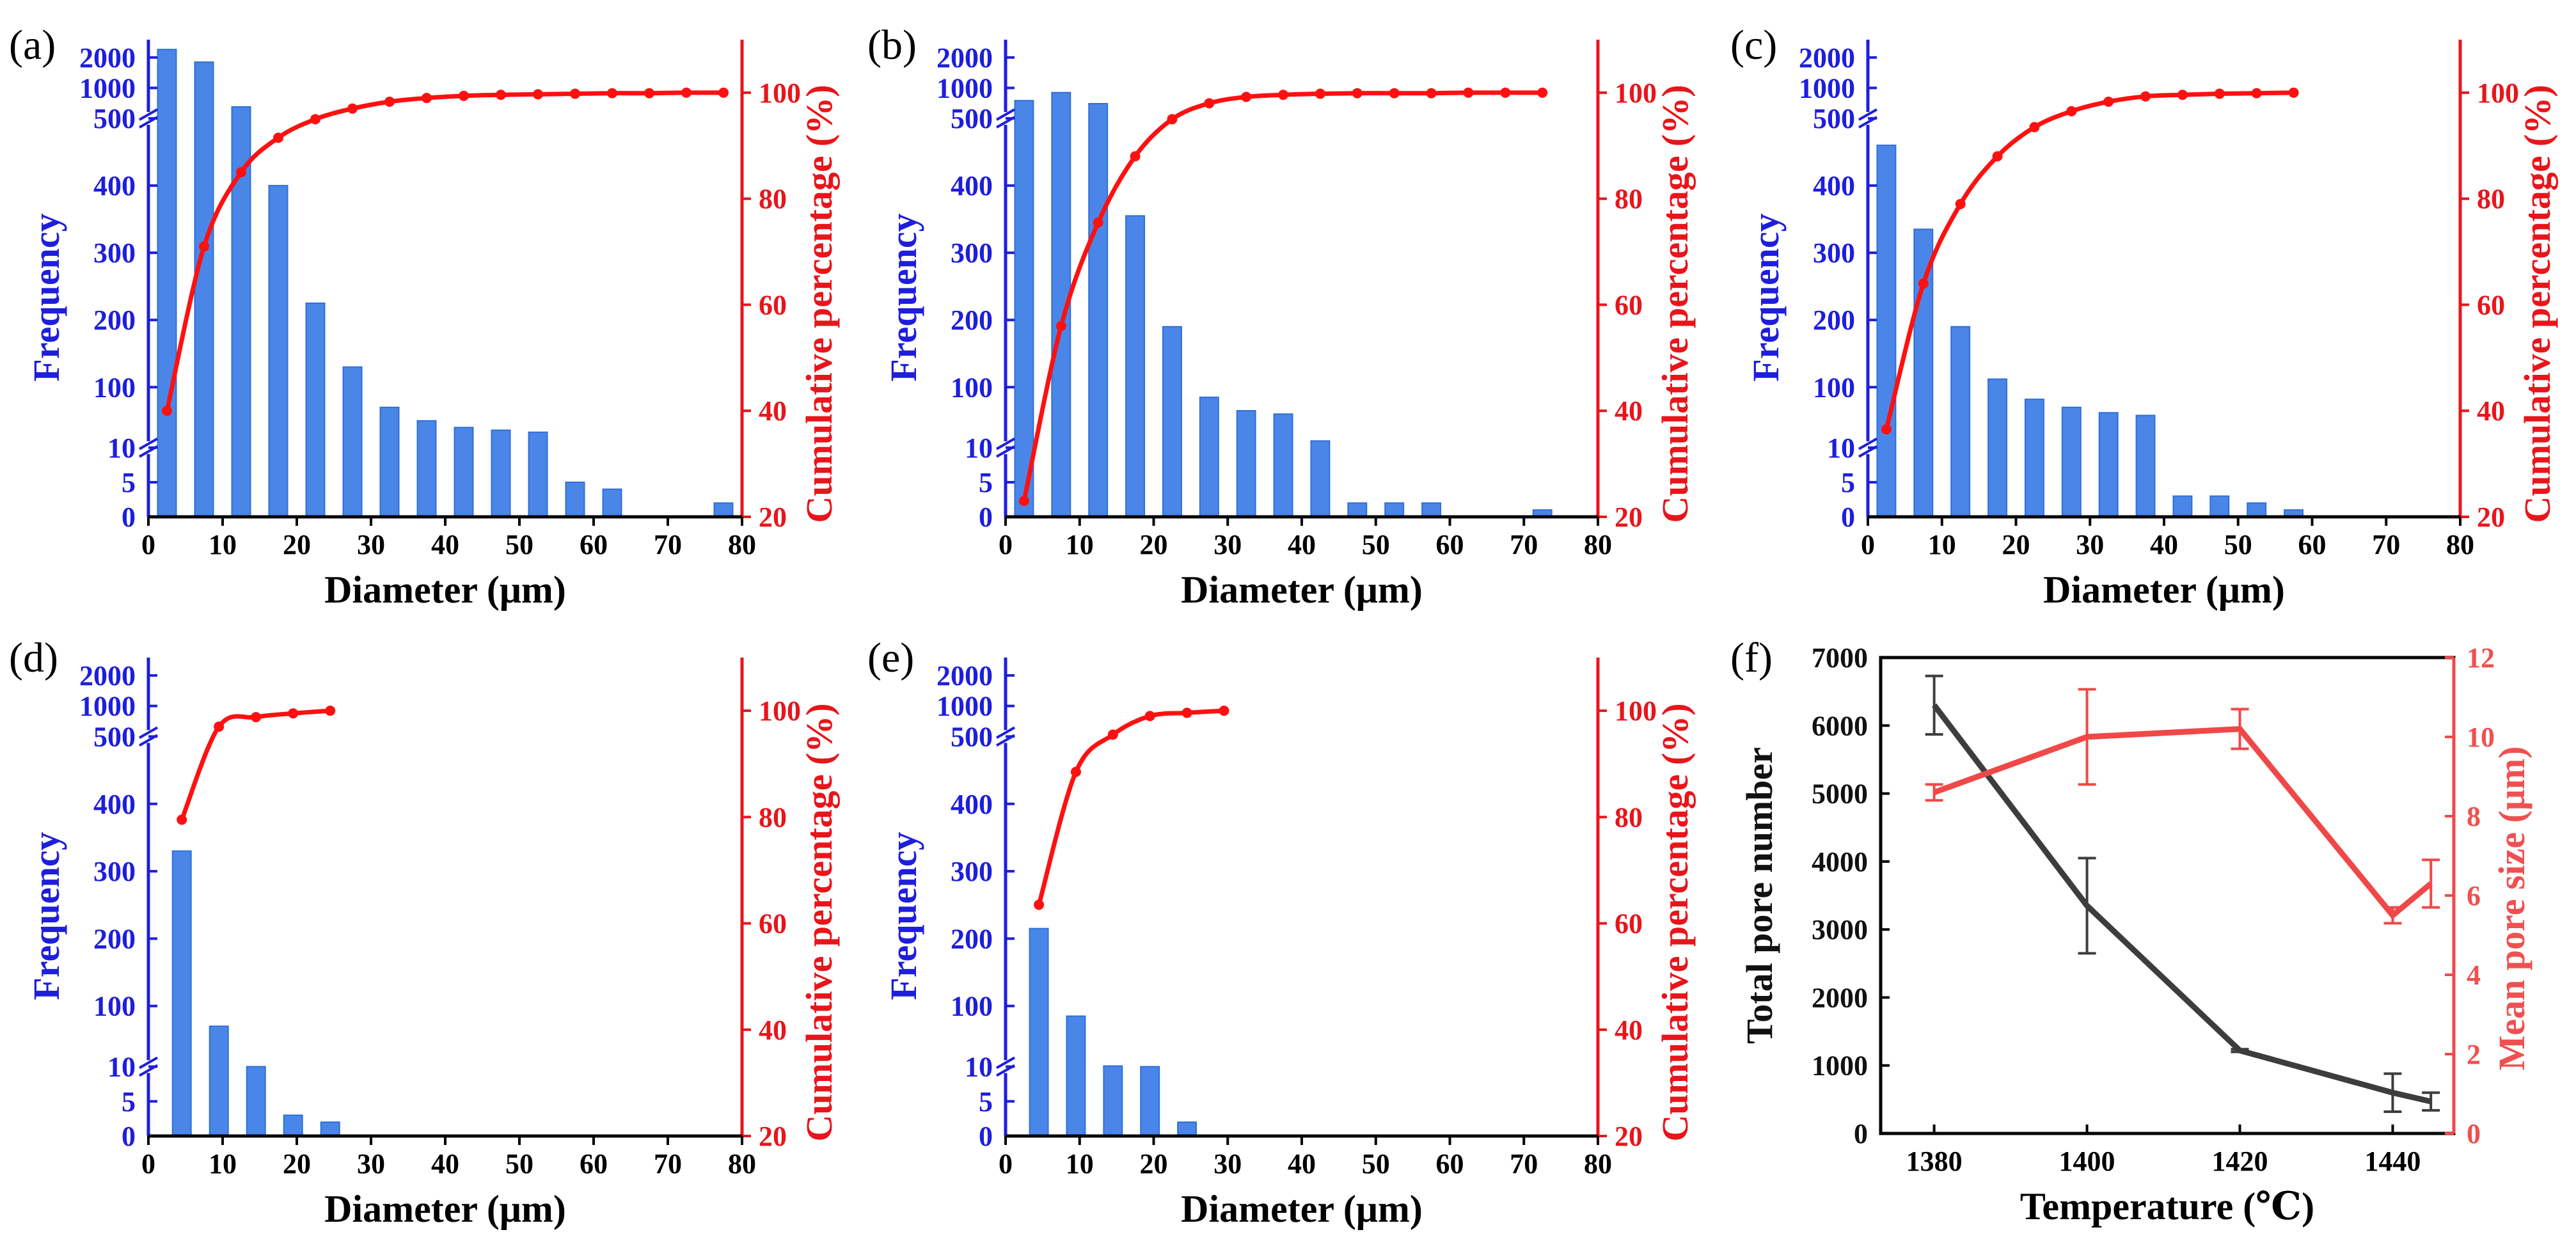 This screenshot has height=1239, width=2576. I want to click on right-tick-label: 100, so click(2498, 93).